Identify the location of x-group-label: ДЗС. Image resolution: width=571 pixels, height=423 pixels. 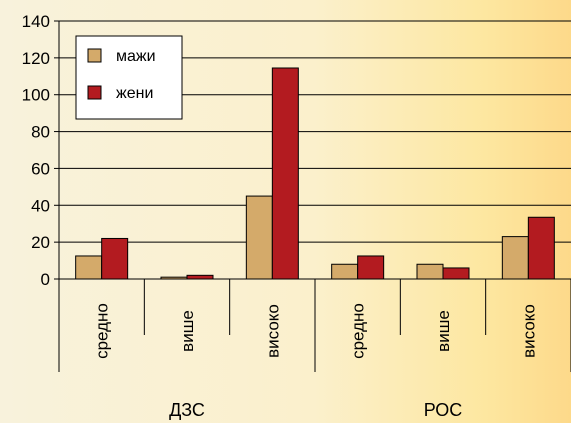
(187, 410).